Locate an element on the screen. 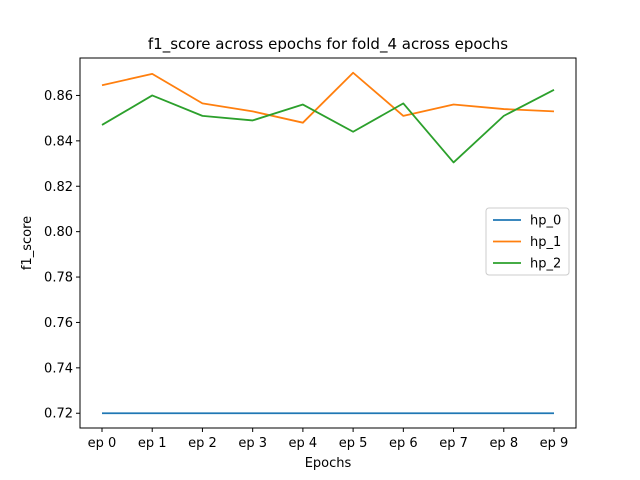 Image resolution: width=640 pixels, height=480 pixels. x-tick-label: ep 7 is located at coordinates (453, 443).